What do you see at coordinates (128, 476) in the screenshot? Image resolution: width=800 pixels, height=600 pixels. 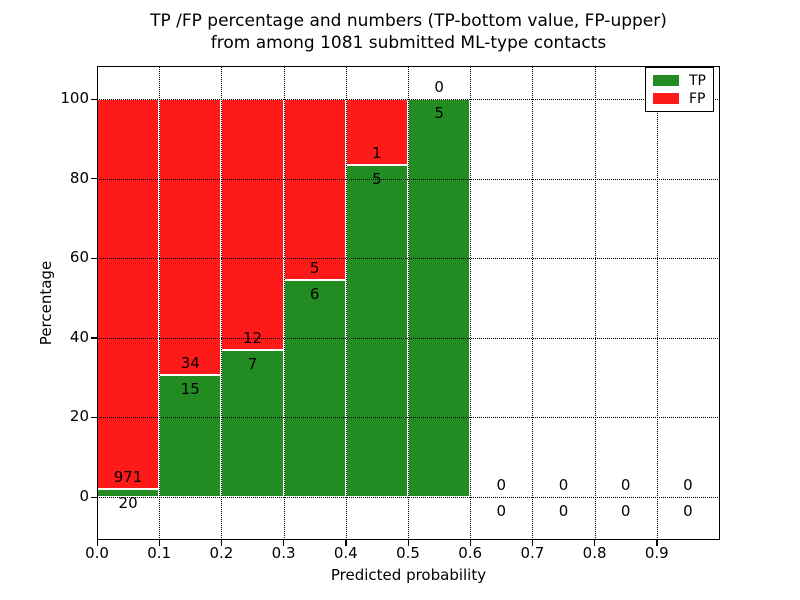 I see `fp-count-label: 971` at bounding box center [128, 476].